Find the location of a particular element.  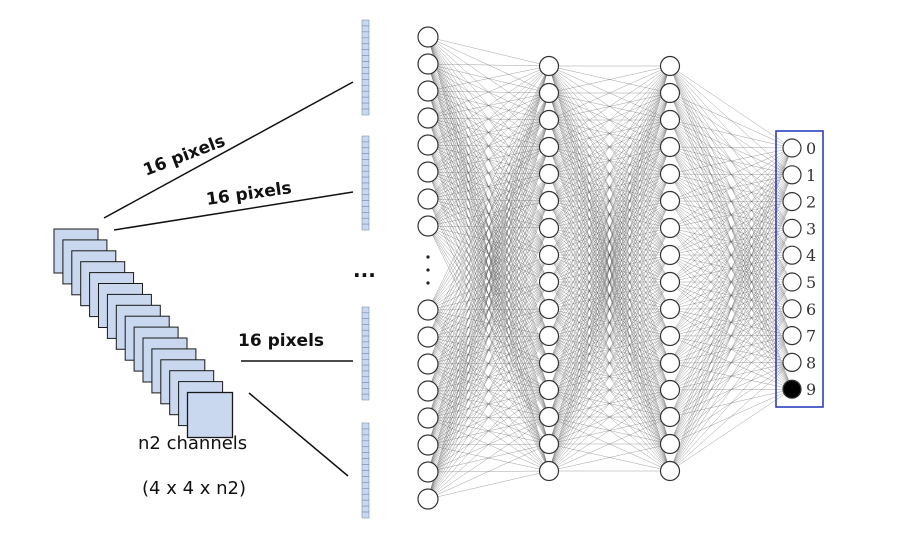

output-label-2: 2 is located at coordinates (811, 202).